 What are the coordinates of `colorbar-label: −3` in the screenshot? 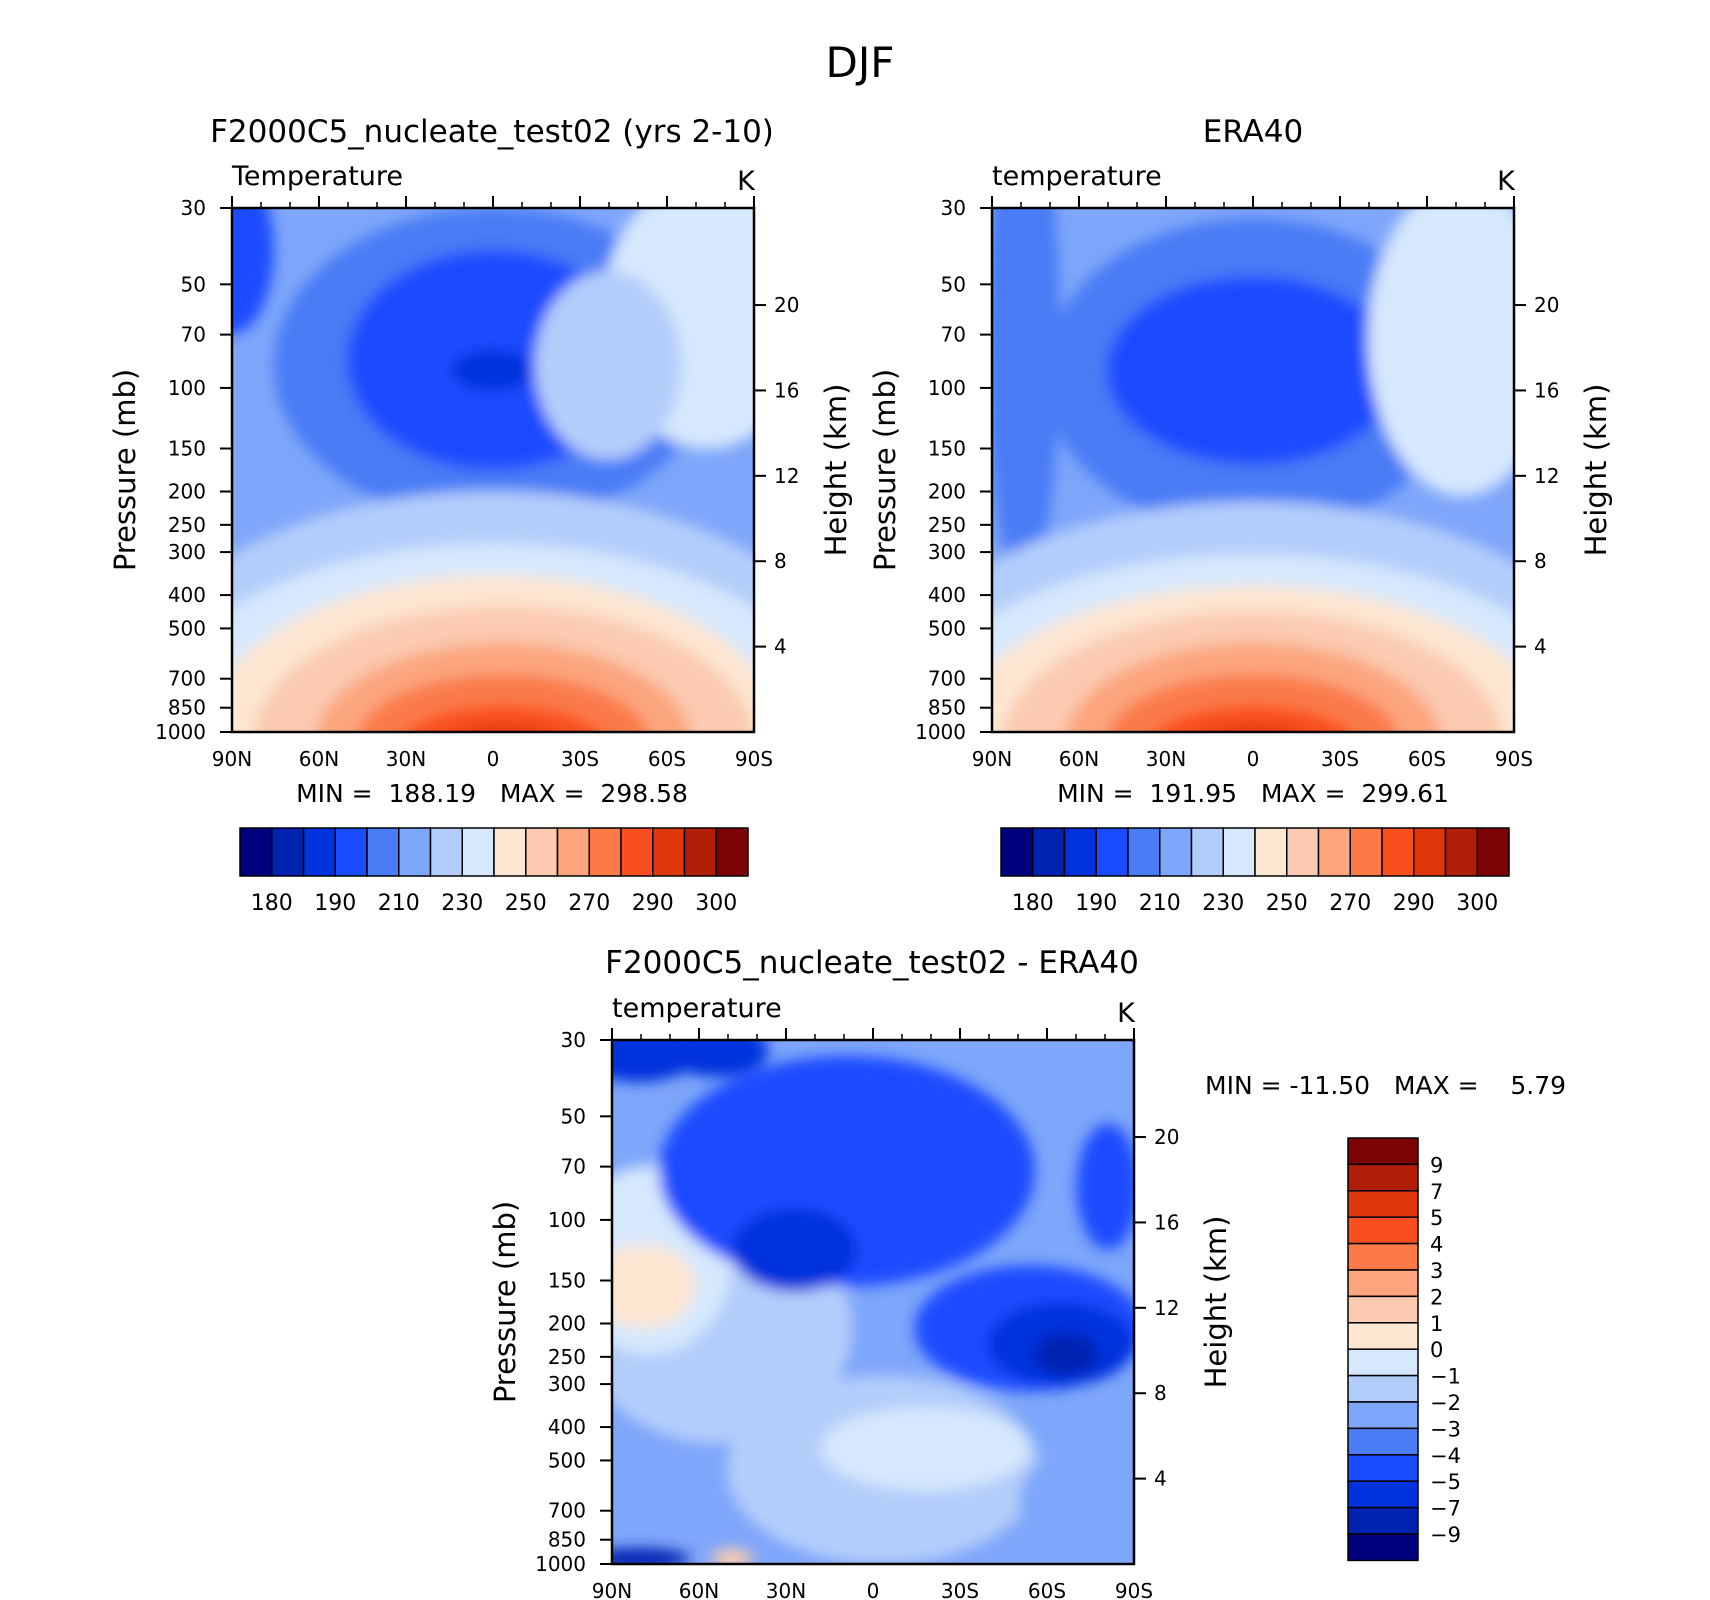 It's located at (1445, 1429).